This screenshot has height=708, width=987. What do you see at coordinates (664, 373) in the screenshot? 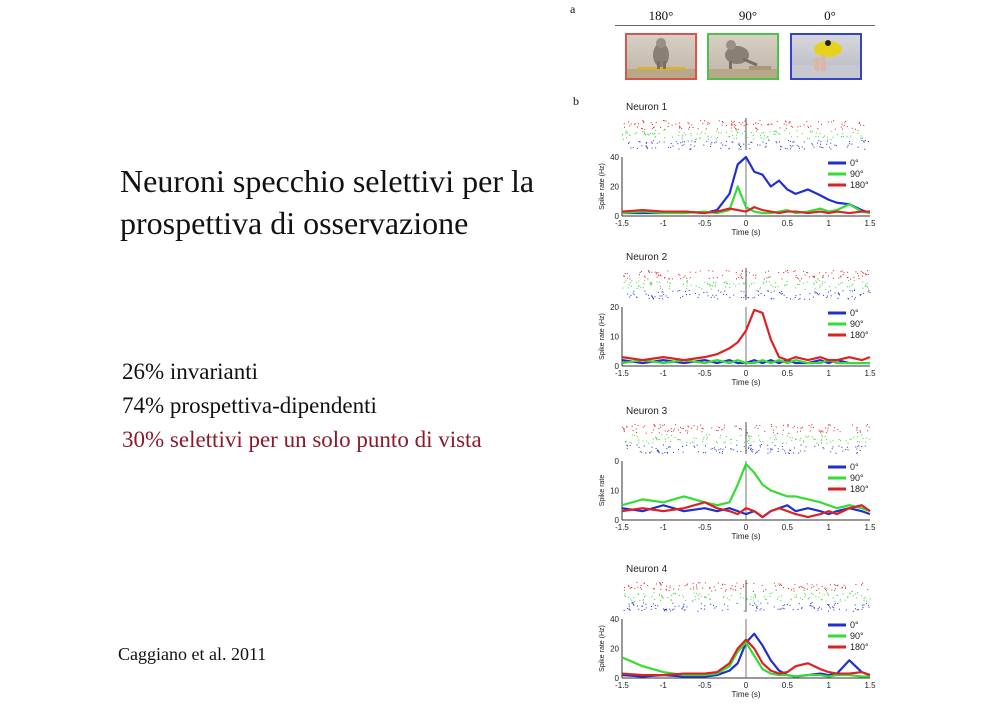
I see `x-tick-label: -1` at bounding box center [664, 373].